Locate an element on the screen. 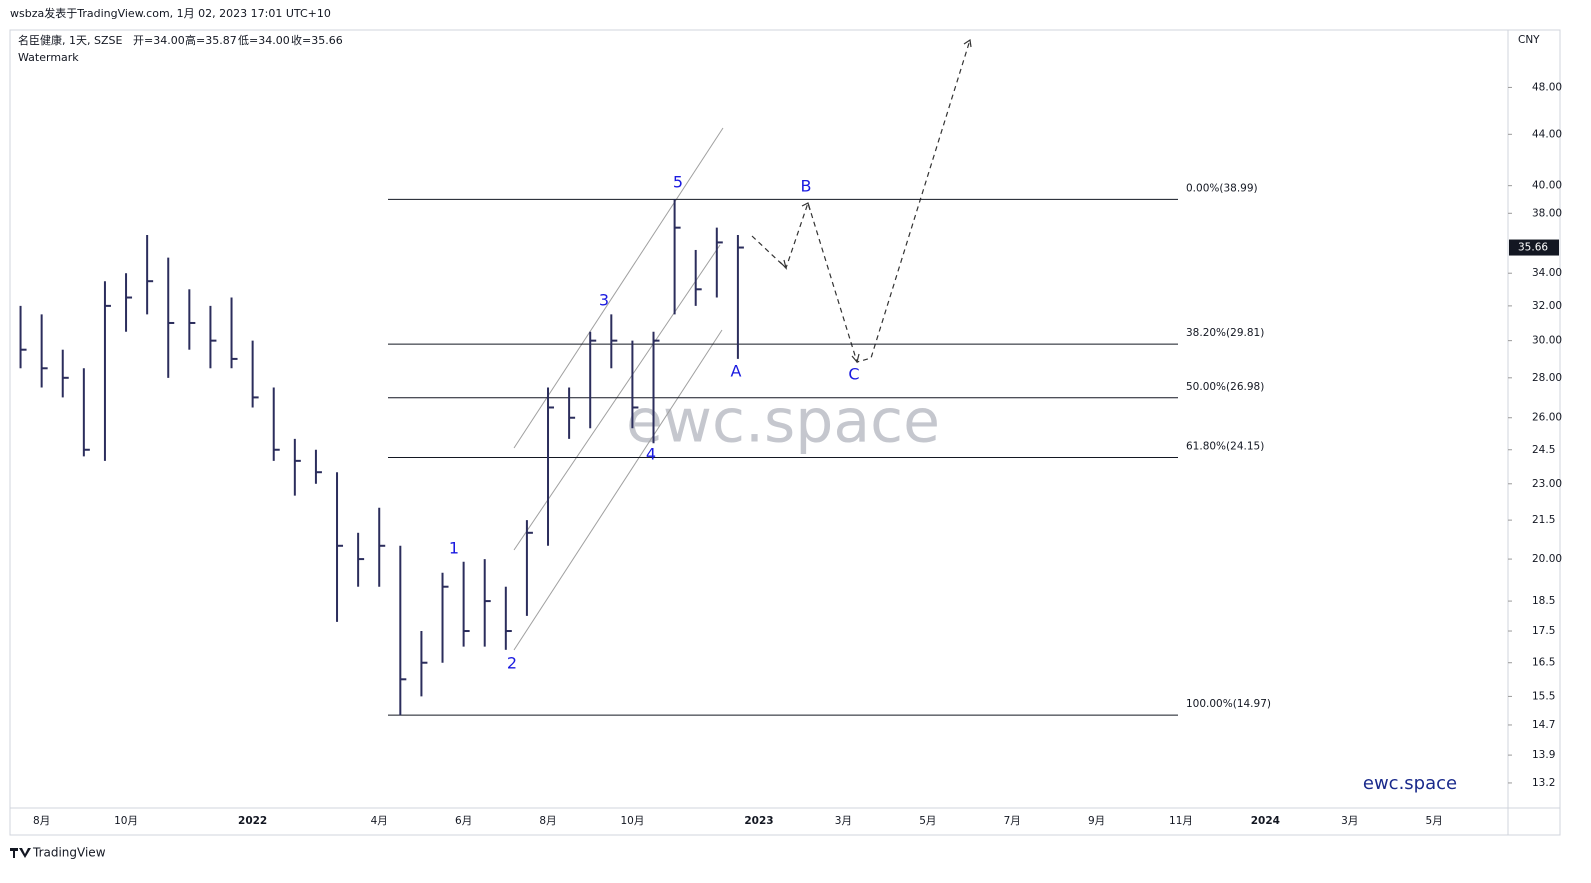  fib-label: 100.00%(14.97) is located at coordinates (1228, 704).